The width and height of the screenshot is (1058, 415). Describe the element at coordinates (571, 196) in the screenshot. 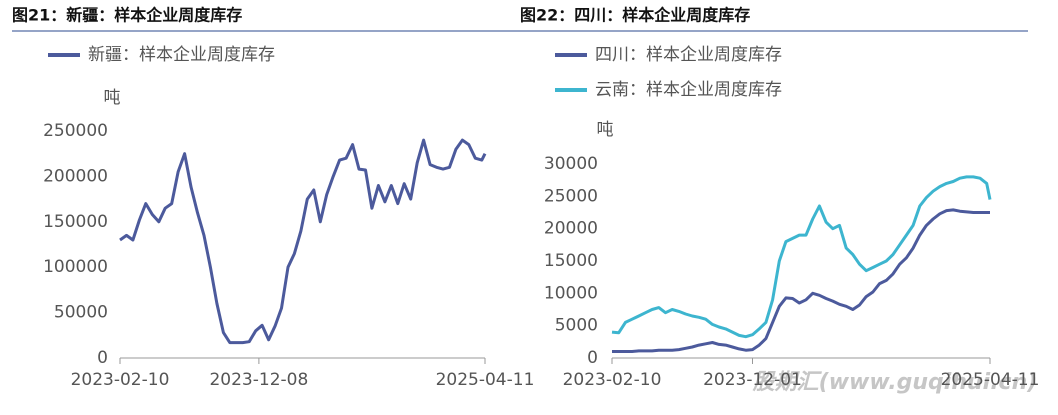

I see `y-tick-label: 25000` at that location.